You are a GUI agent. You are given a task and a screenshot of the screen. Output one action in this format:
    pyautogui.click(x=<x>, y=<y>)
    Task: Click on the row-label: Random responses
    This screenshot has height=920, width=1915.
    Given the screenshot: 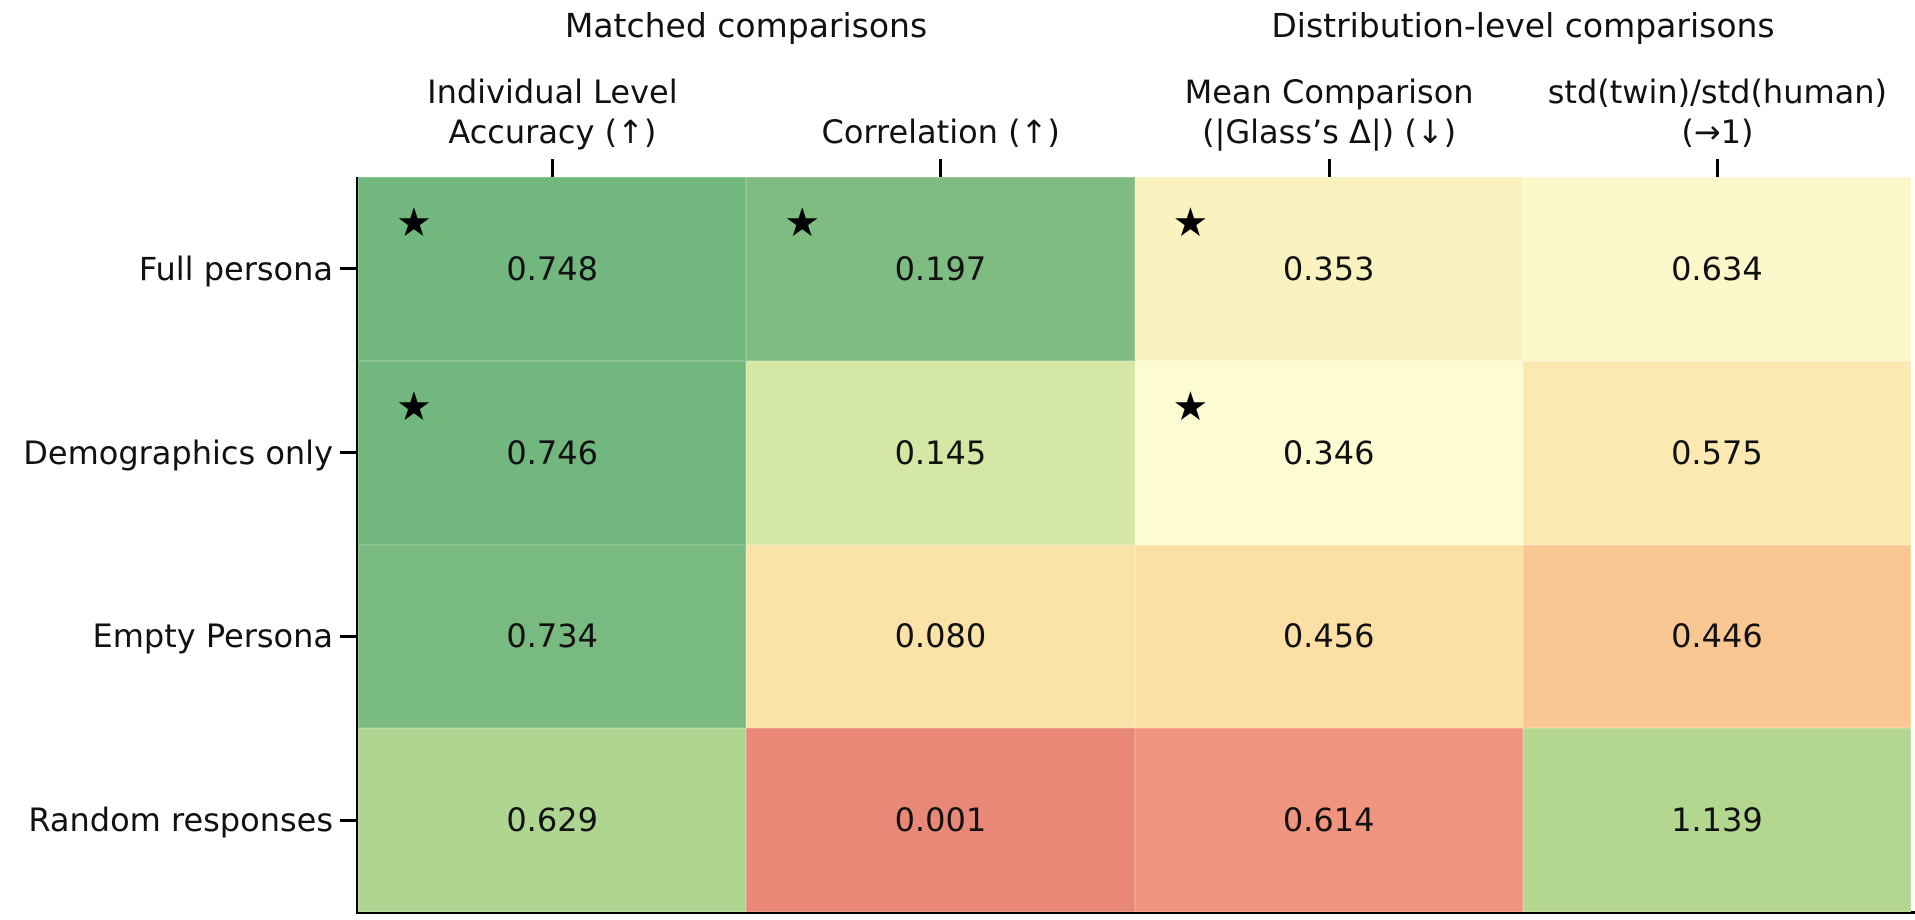 What is the action you would take?
    pyautogui.click(x=180, y=820)
    